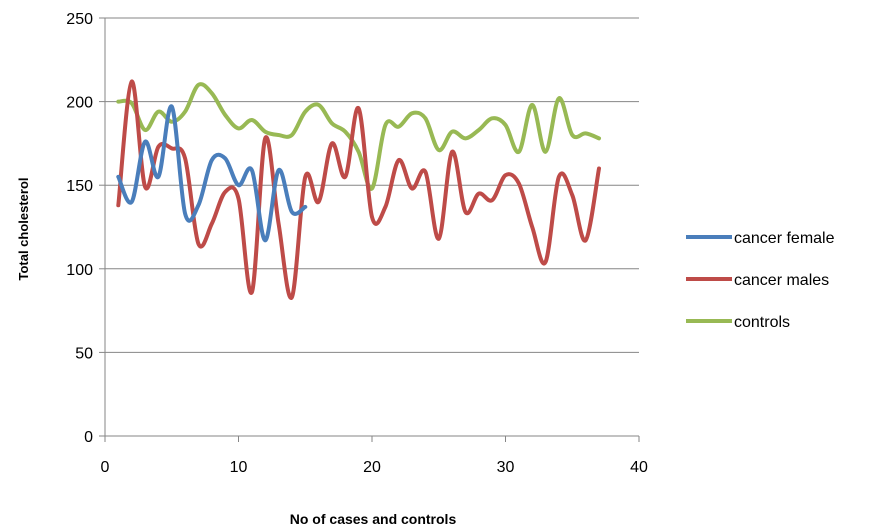 The height and width of the screenshot is (529, 877). I want to click on x-tick-label: 30, so click(506, 467).